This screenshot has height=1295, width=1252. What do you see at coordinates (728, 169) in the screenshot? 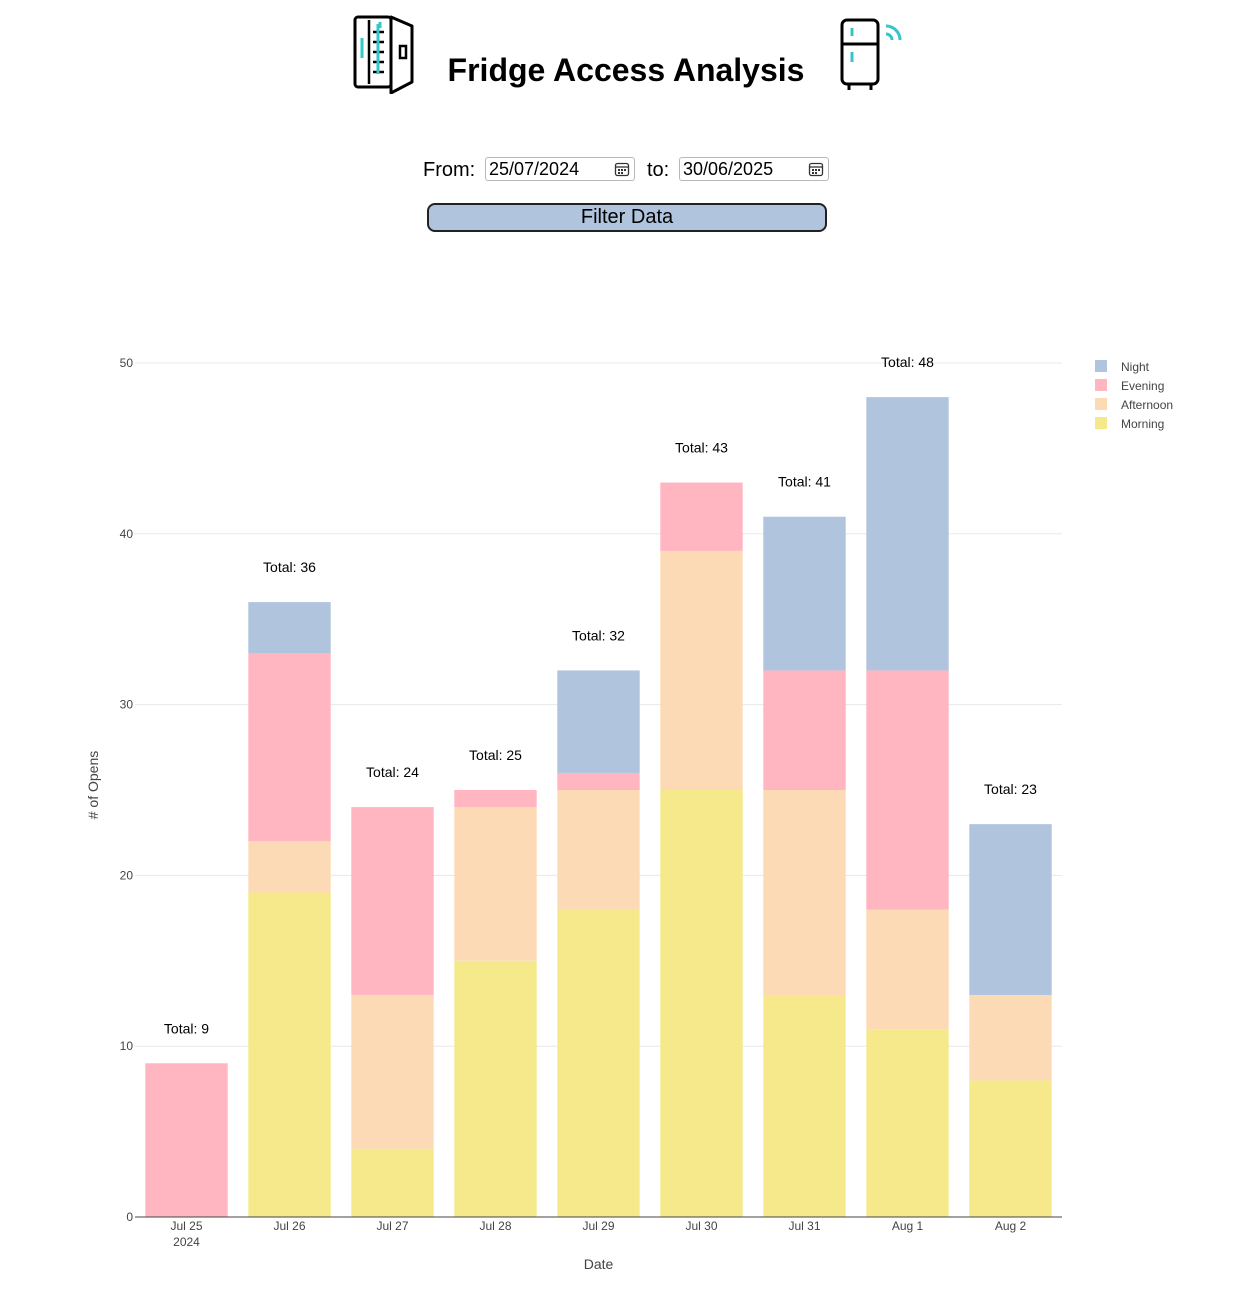
I see `to-date-value: 30/06/2025` at bounding box center [728, 169].